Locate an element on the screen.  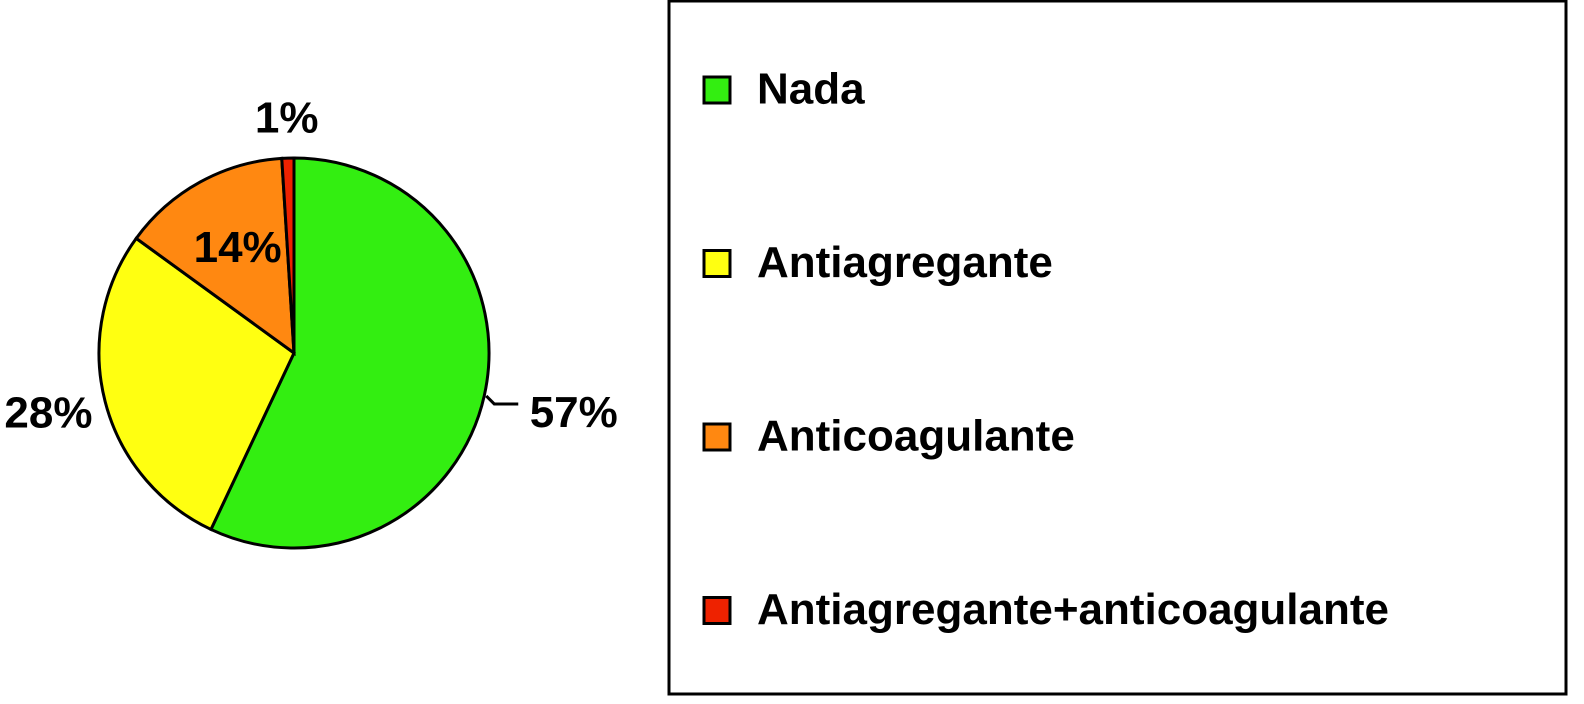
data-label: 57% is located at coordinates (574, 412).